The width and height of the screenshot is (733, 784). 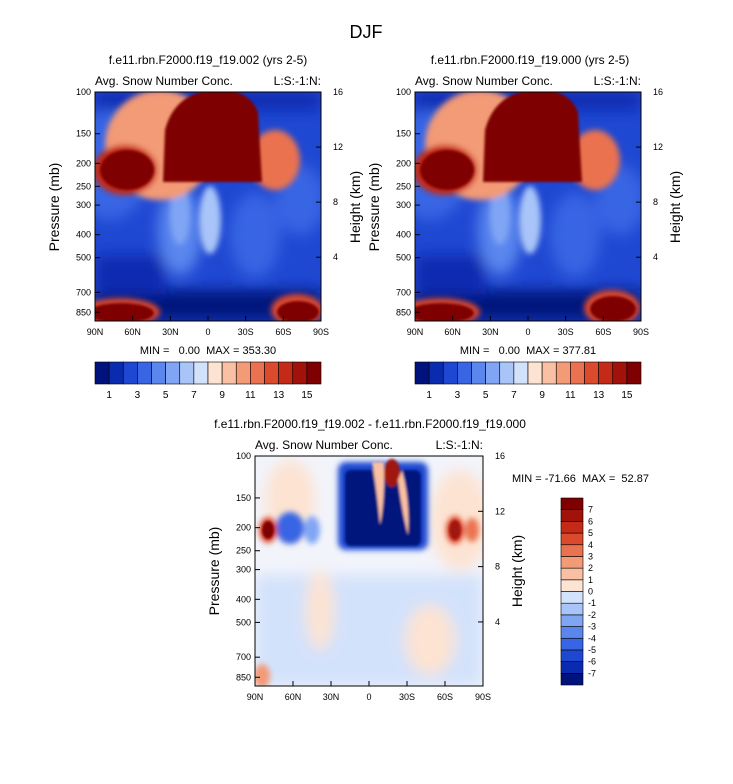 I want to click on colorbar-label: -7, so click(x=592, y=673).